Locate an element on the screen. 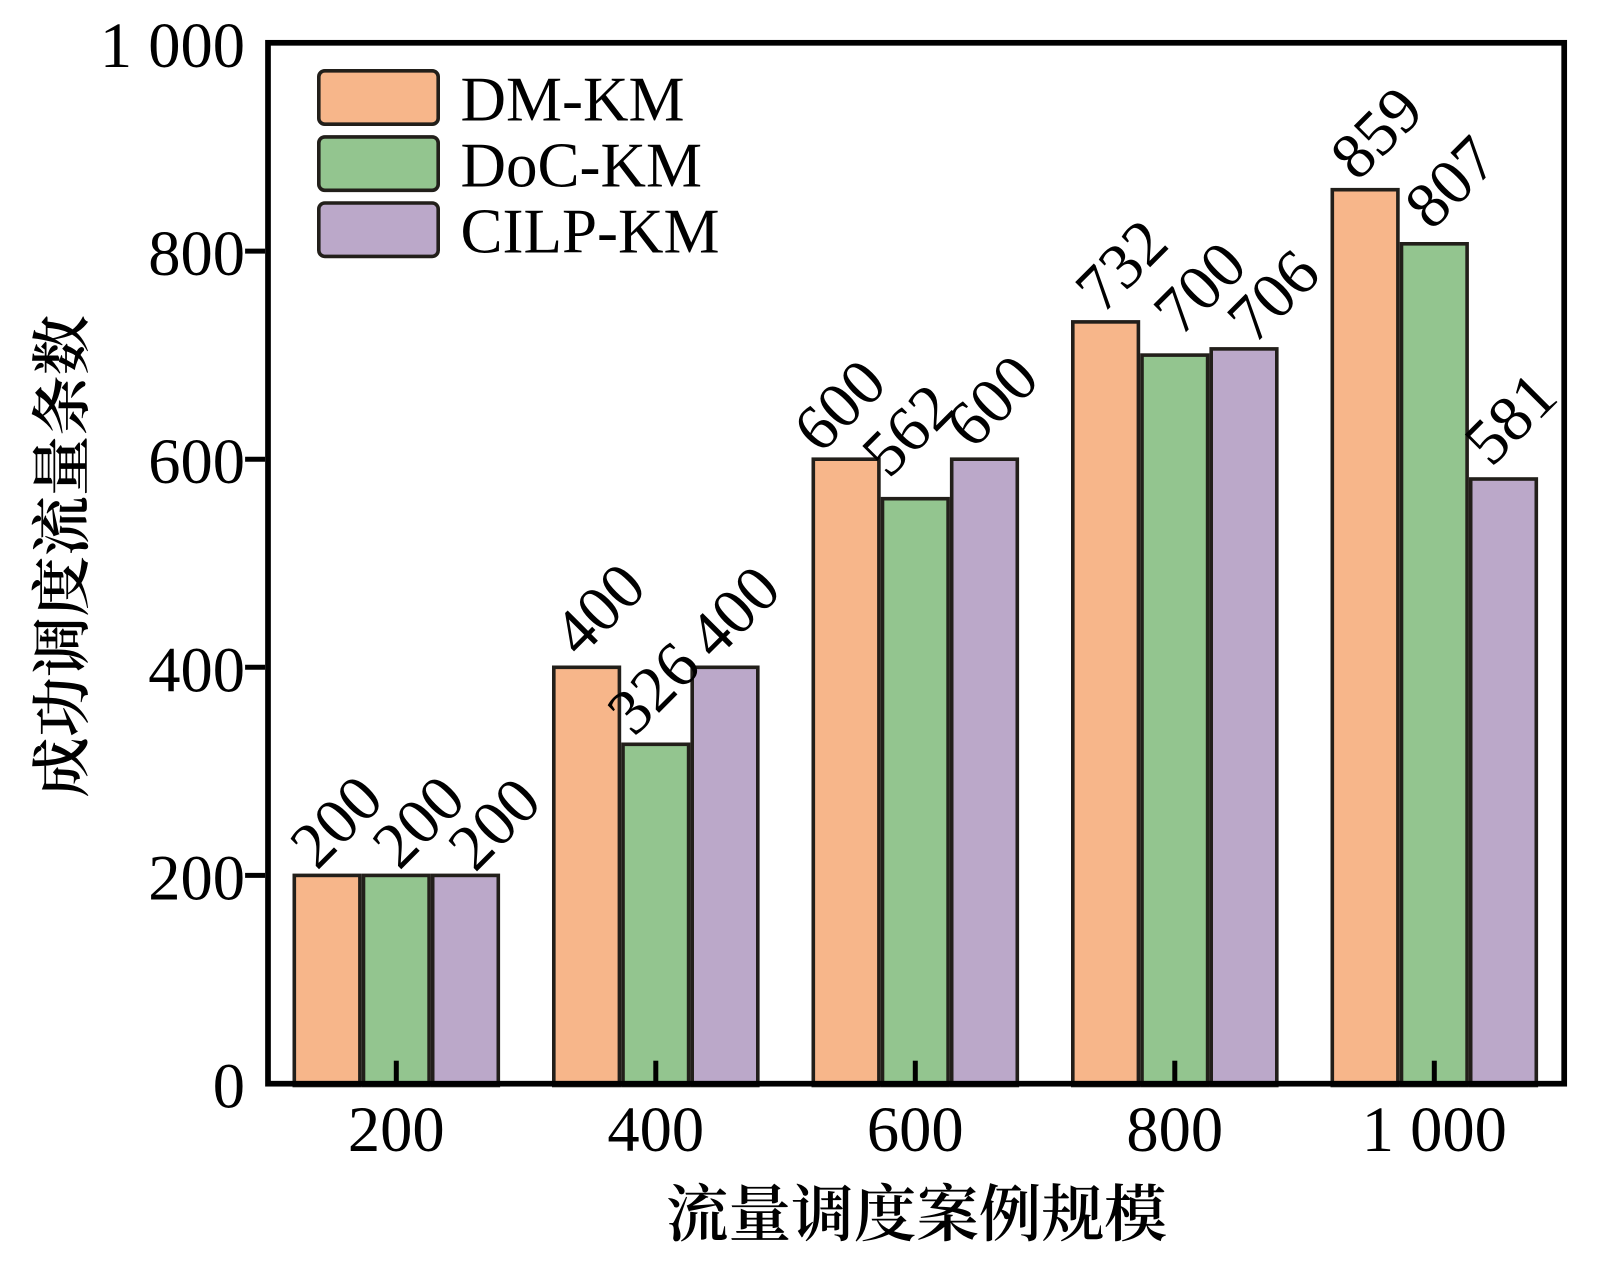 This screenshot has height=1264, width=1609. svg-text: DoC-KM is located at coordinates (582, 166).